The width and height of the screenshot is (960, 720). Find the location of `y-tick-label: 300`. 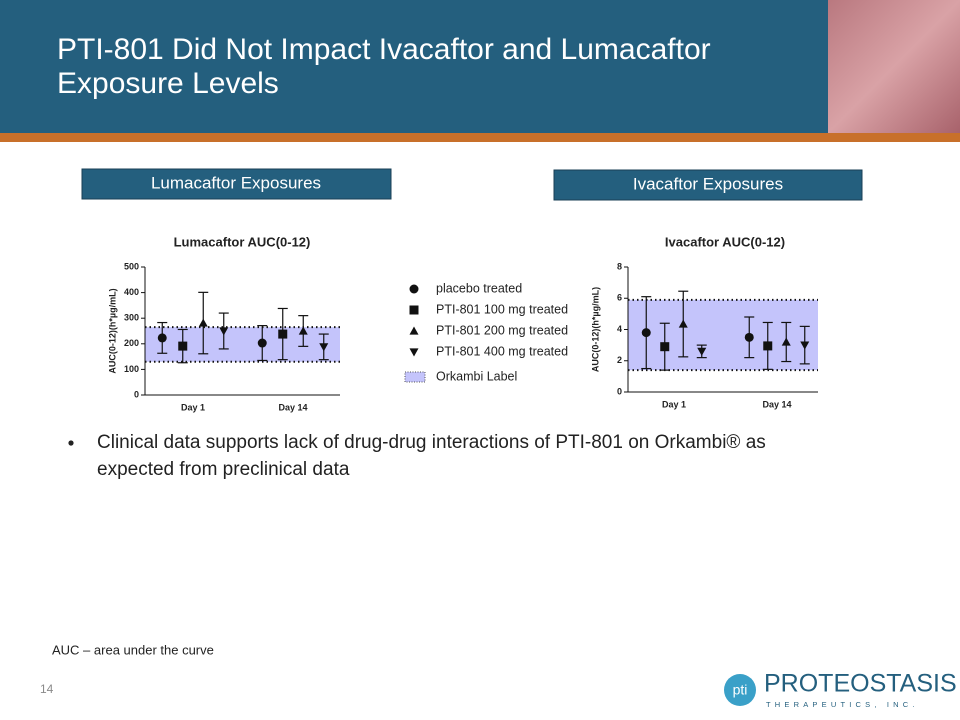

y-tick-label: 300 is located at coordinates (131, 318).